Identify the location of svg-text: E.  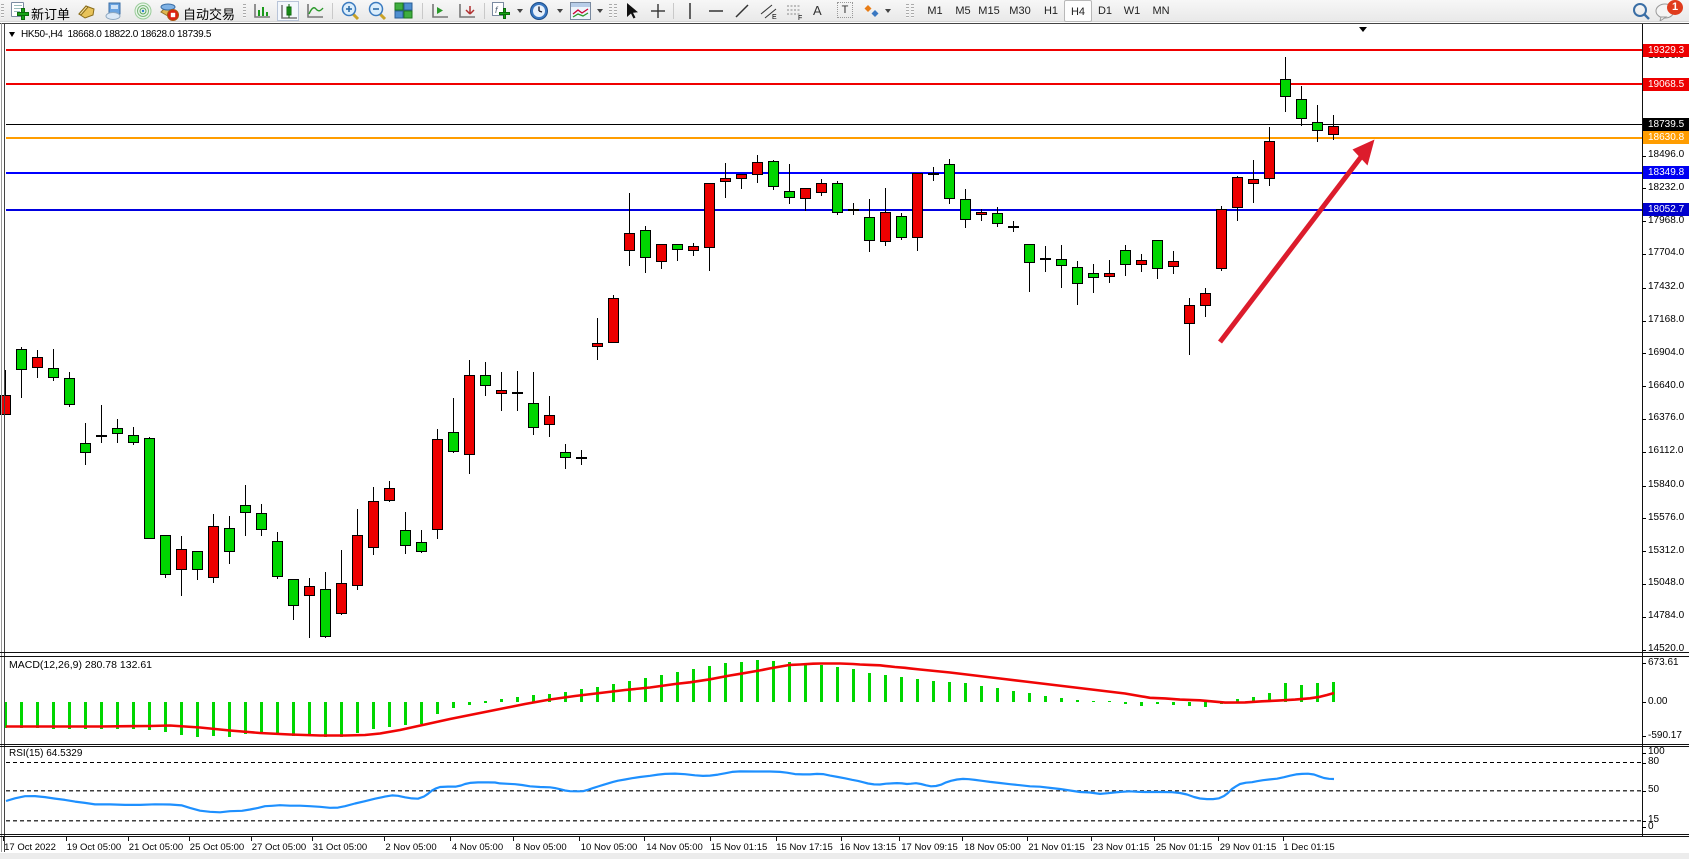
(774, 17).